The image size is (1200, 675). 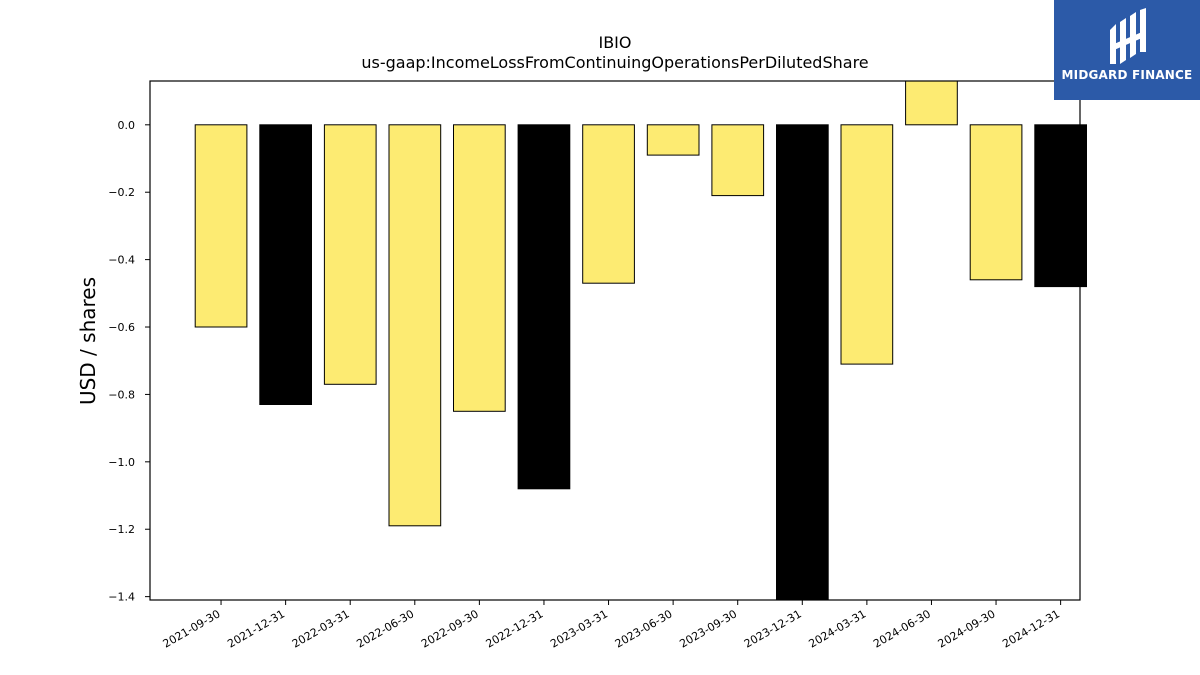 What do you see at coordinates (121, 260) in the screenshot?
I see `y-tick-label: −0.4` at bounding box center [121, 260].